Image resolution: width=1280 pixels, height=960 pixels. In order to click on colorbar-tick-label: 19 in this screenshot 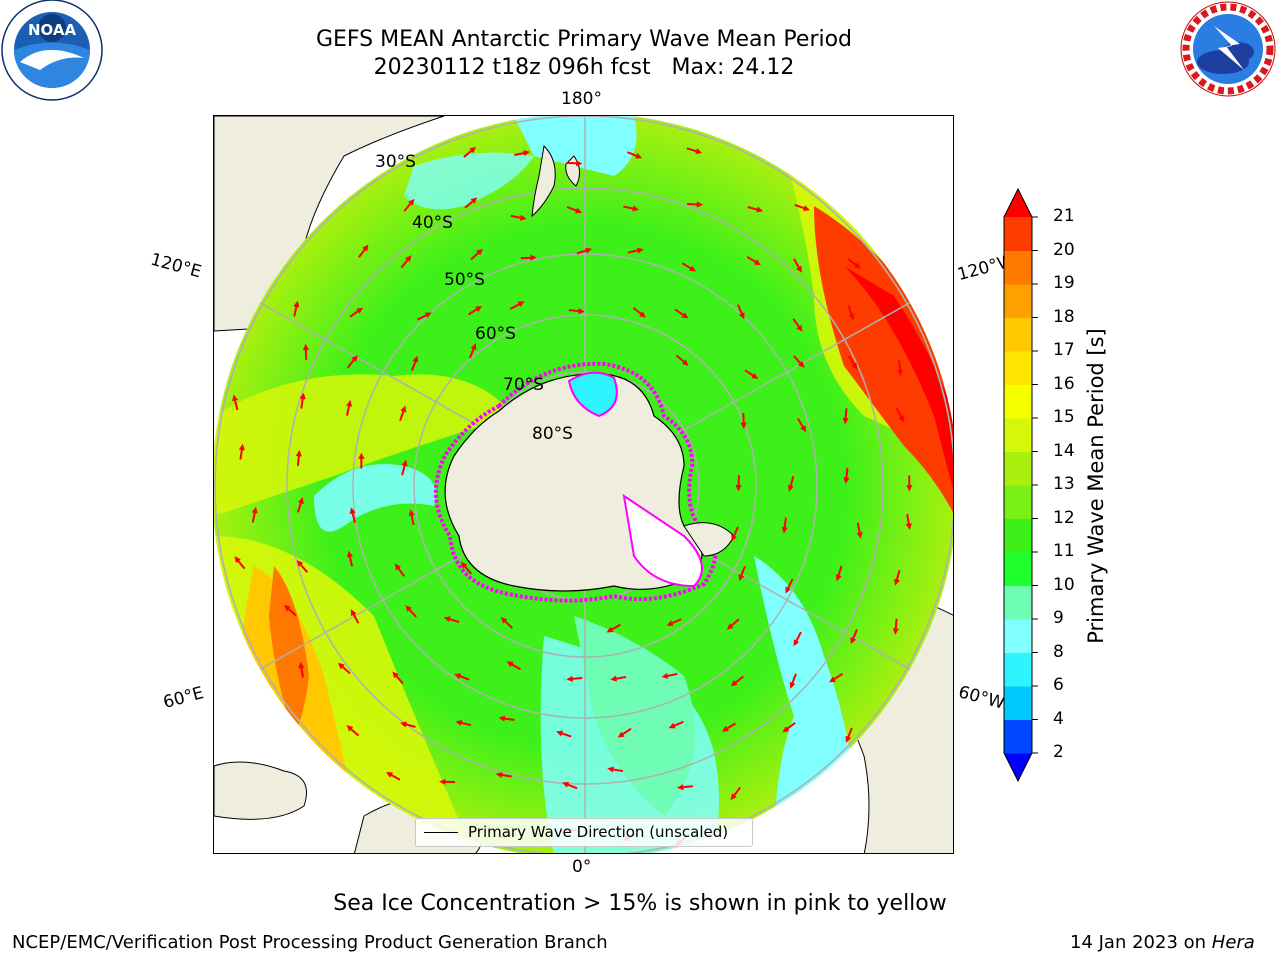, I will do `click(1064, 283)`.